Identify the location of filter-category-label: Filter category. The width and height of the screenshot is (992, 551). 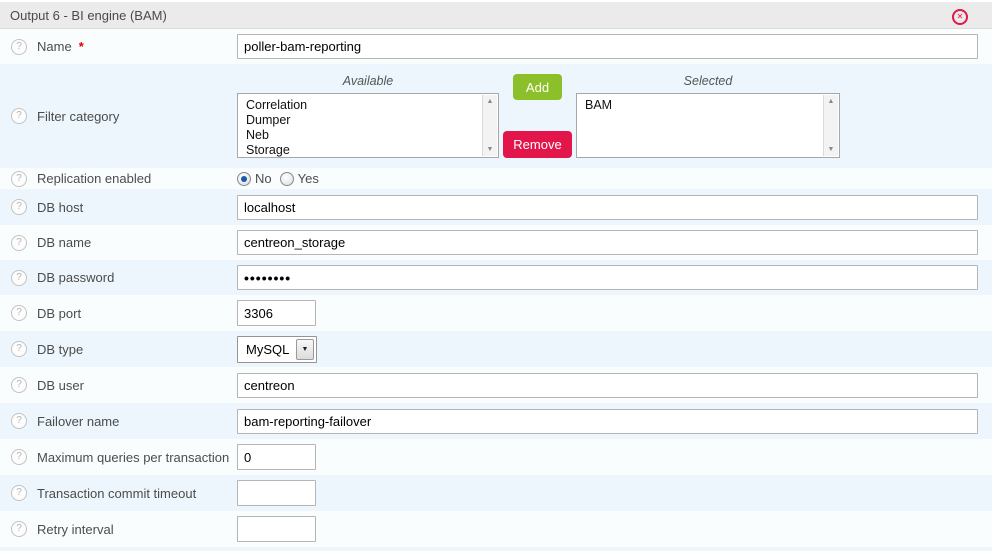
(78, 116).